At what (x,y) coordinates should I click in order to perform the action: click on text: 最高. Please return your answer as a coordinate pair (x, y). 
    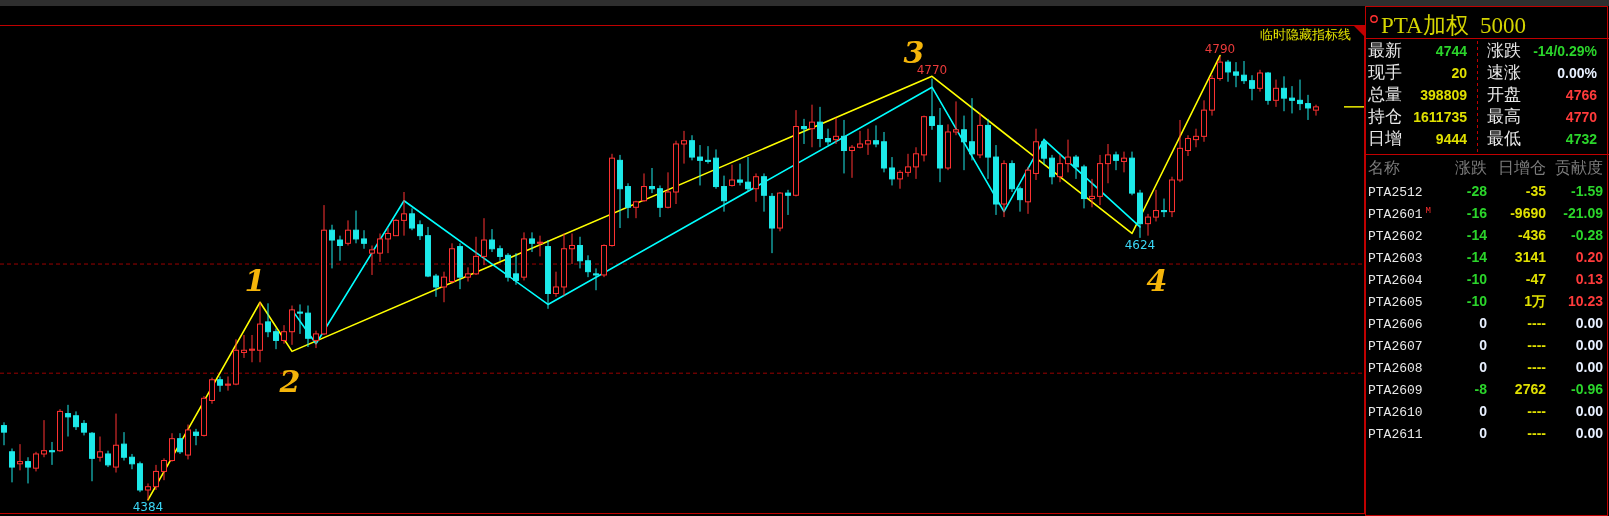
    Looking at the image, I should click on (1504, 116).